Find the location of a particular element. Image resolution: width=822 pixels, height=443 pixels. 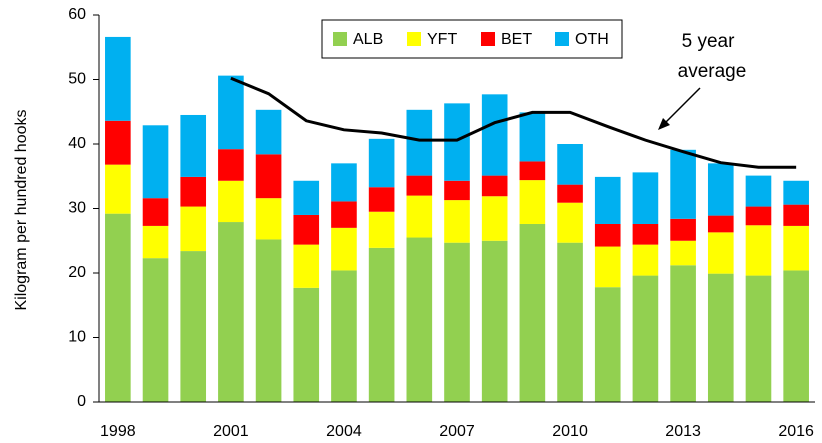

x-tick-label: 2010 is located at coordinates (570, 431).